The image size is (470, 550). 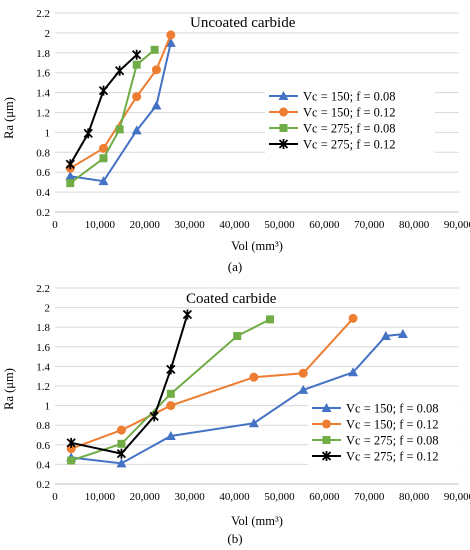 What do you see at coordinates (43, 173) in the screenshot?
I see `y-tick-label: 0.6` at bounding box center [43, 173].